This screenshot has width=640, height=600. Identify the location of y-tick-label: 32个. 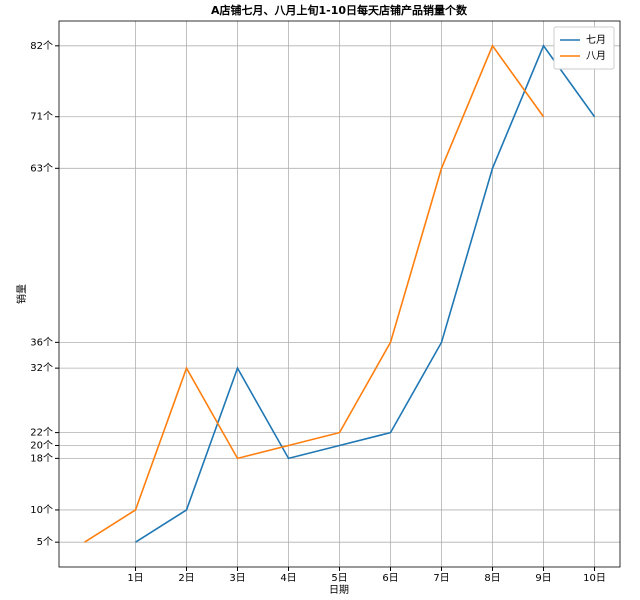
(41, 368).